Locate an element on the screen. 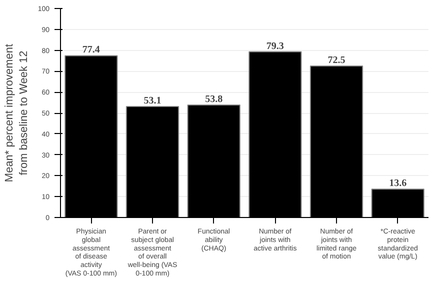  y-axis-title: Mean* percent improvement from baseline to Week 12 is located at coordinates (16, 113).